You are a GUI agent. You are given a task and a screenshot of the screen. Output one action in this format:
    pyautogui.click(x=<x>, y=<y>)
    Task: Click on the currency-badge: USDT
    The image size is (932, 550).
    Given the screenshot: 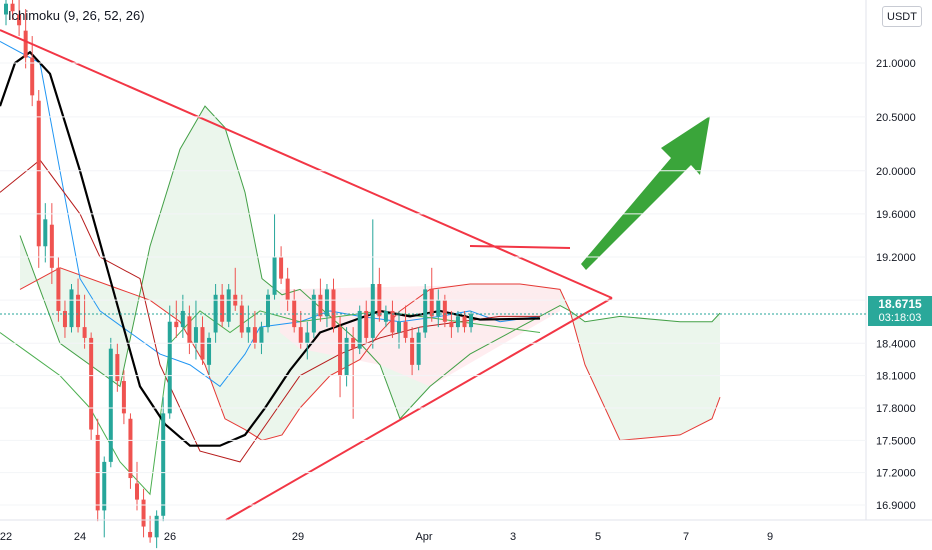 What is the action you would take?
    pyautogui.click(x=902, y=16)
    